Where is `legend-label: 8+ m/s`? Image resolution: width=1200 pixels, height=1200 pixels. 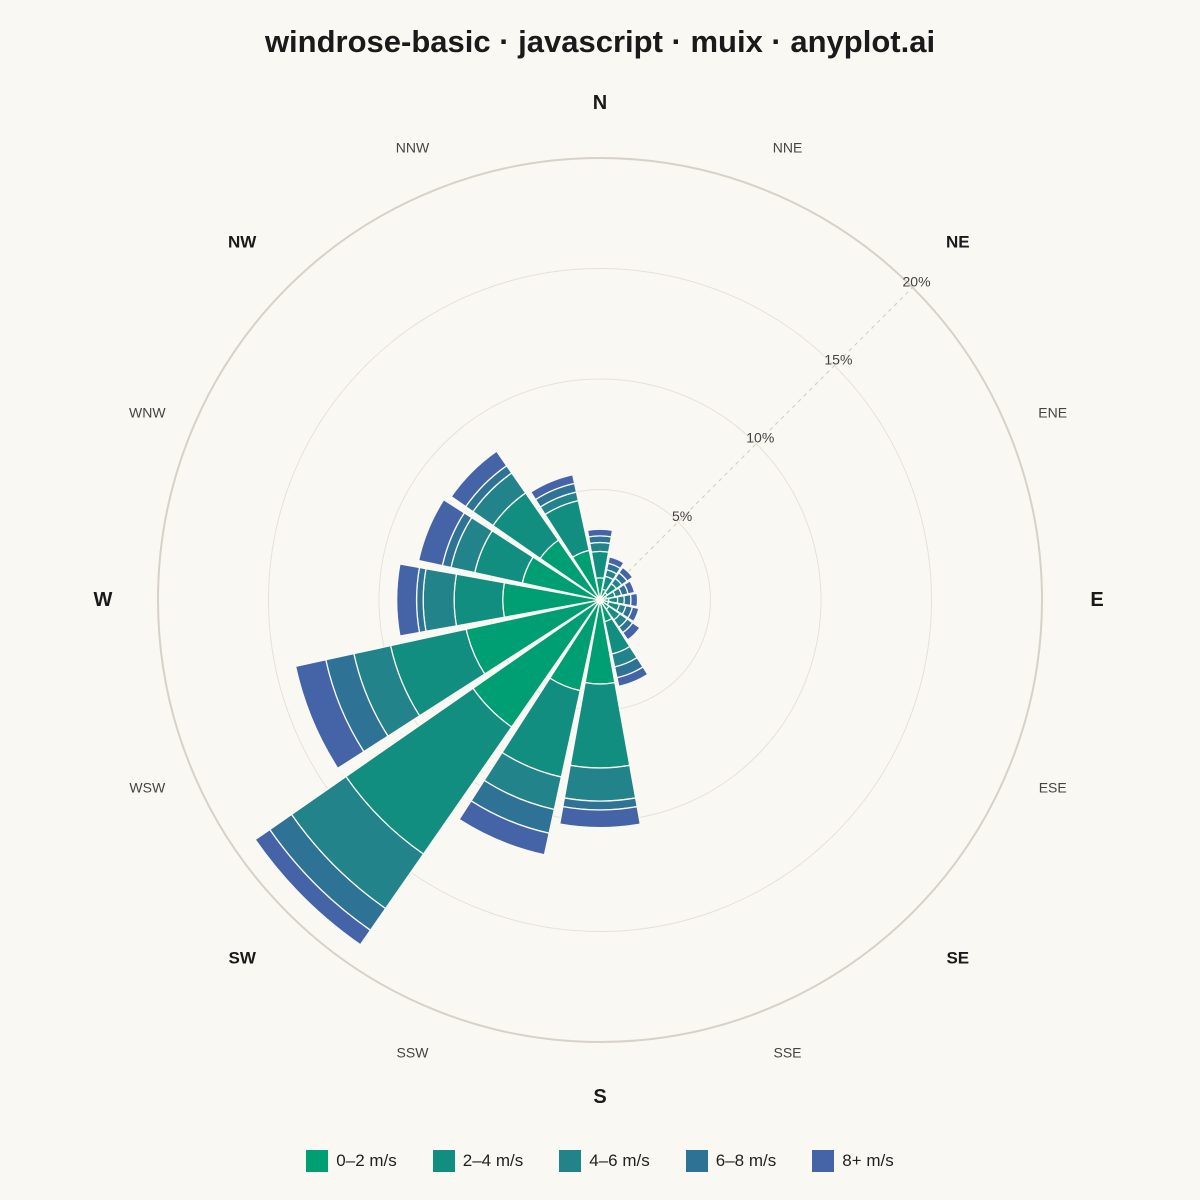 legend-label: 8+ m/s is located at coordinates (868, 1160).